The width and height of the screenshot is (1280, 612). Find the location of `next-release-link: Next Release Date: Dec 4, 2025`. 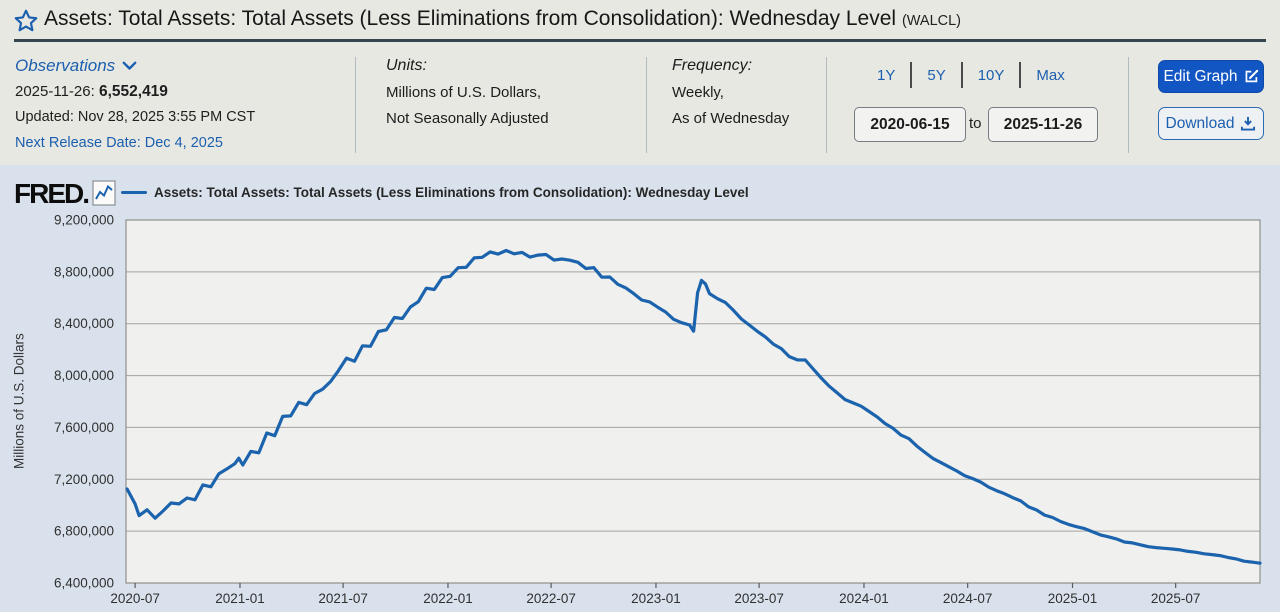

next-release-link: Next Release Date: Dec 4, 2025 is located at coordinates (119, 143).